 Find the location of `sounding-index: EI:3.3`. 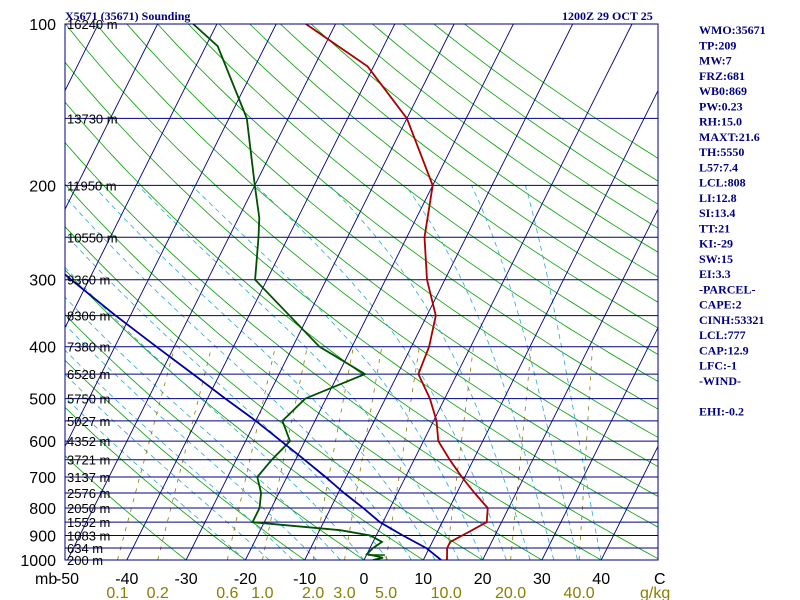

sounding-index: EI:3.3 is located at coordinates (715, 274).